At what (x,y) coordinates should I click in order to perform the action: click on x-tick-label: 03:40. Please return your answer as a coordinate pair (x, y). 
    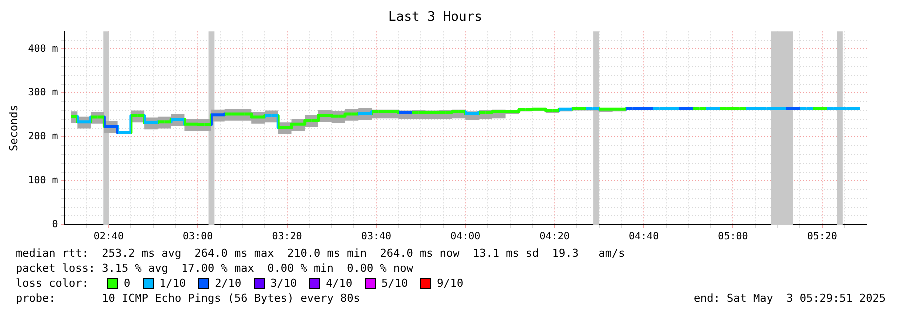
    Looking at the image, I should click on (376, 237).